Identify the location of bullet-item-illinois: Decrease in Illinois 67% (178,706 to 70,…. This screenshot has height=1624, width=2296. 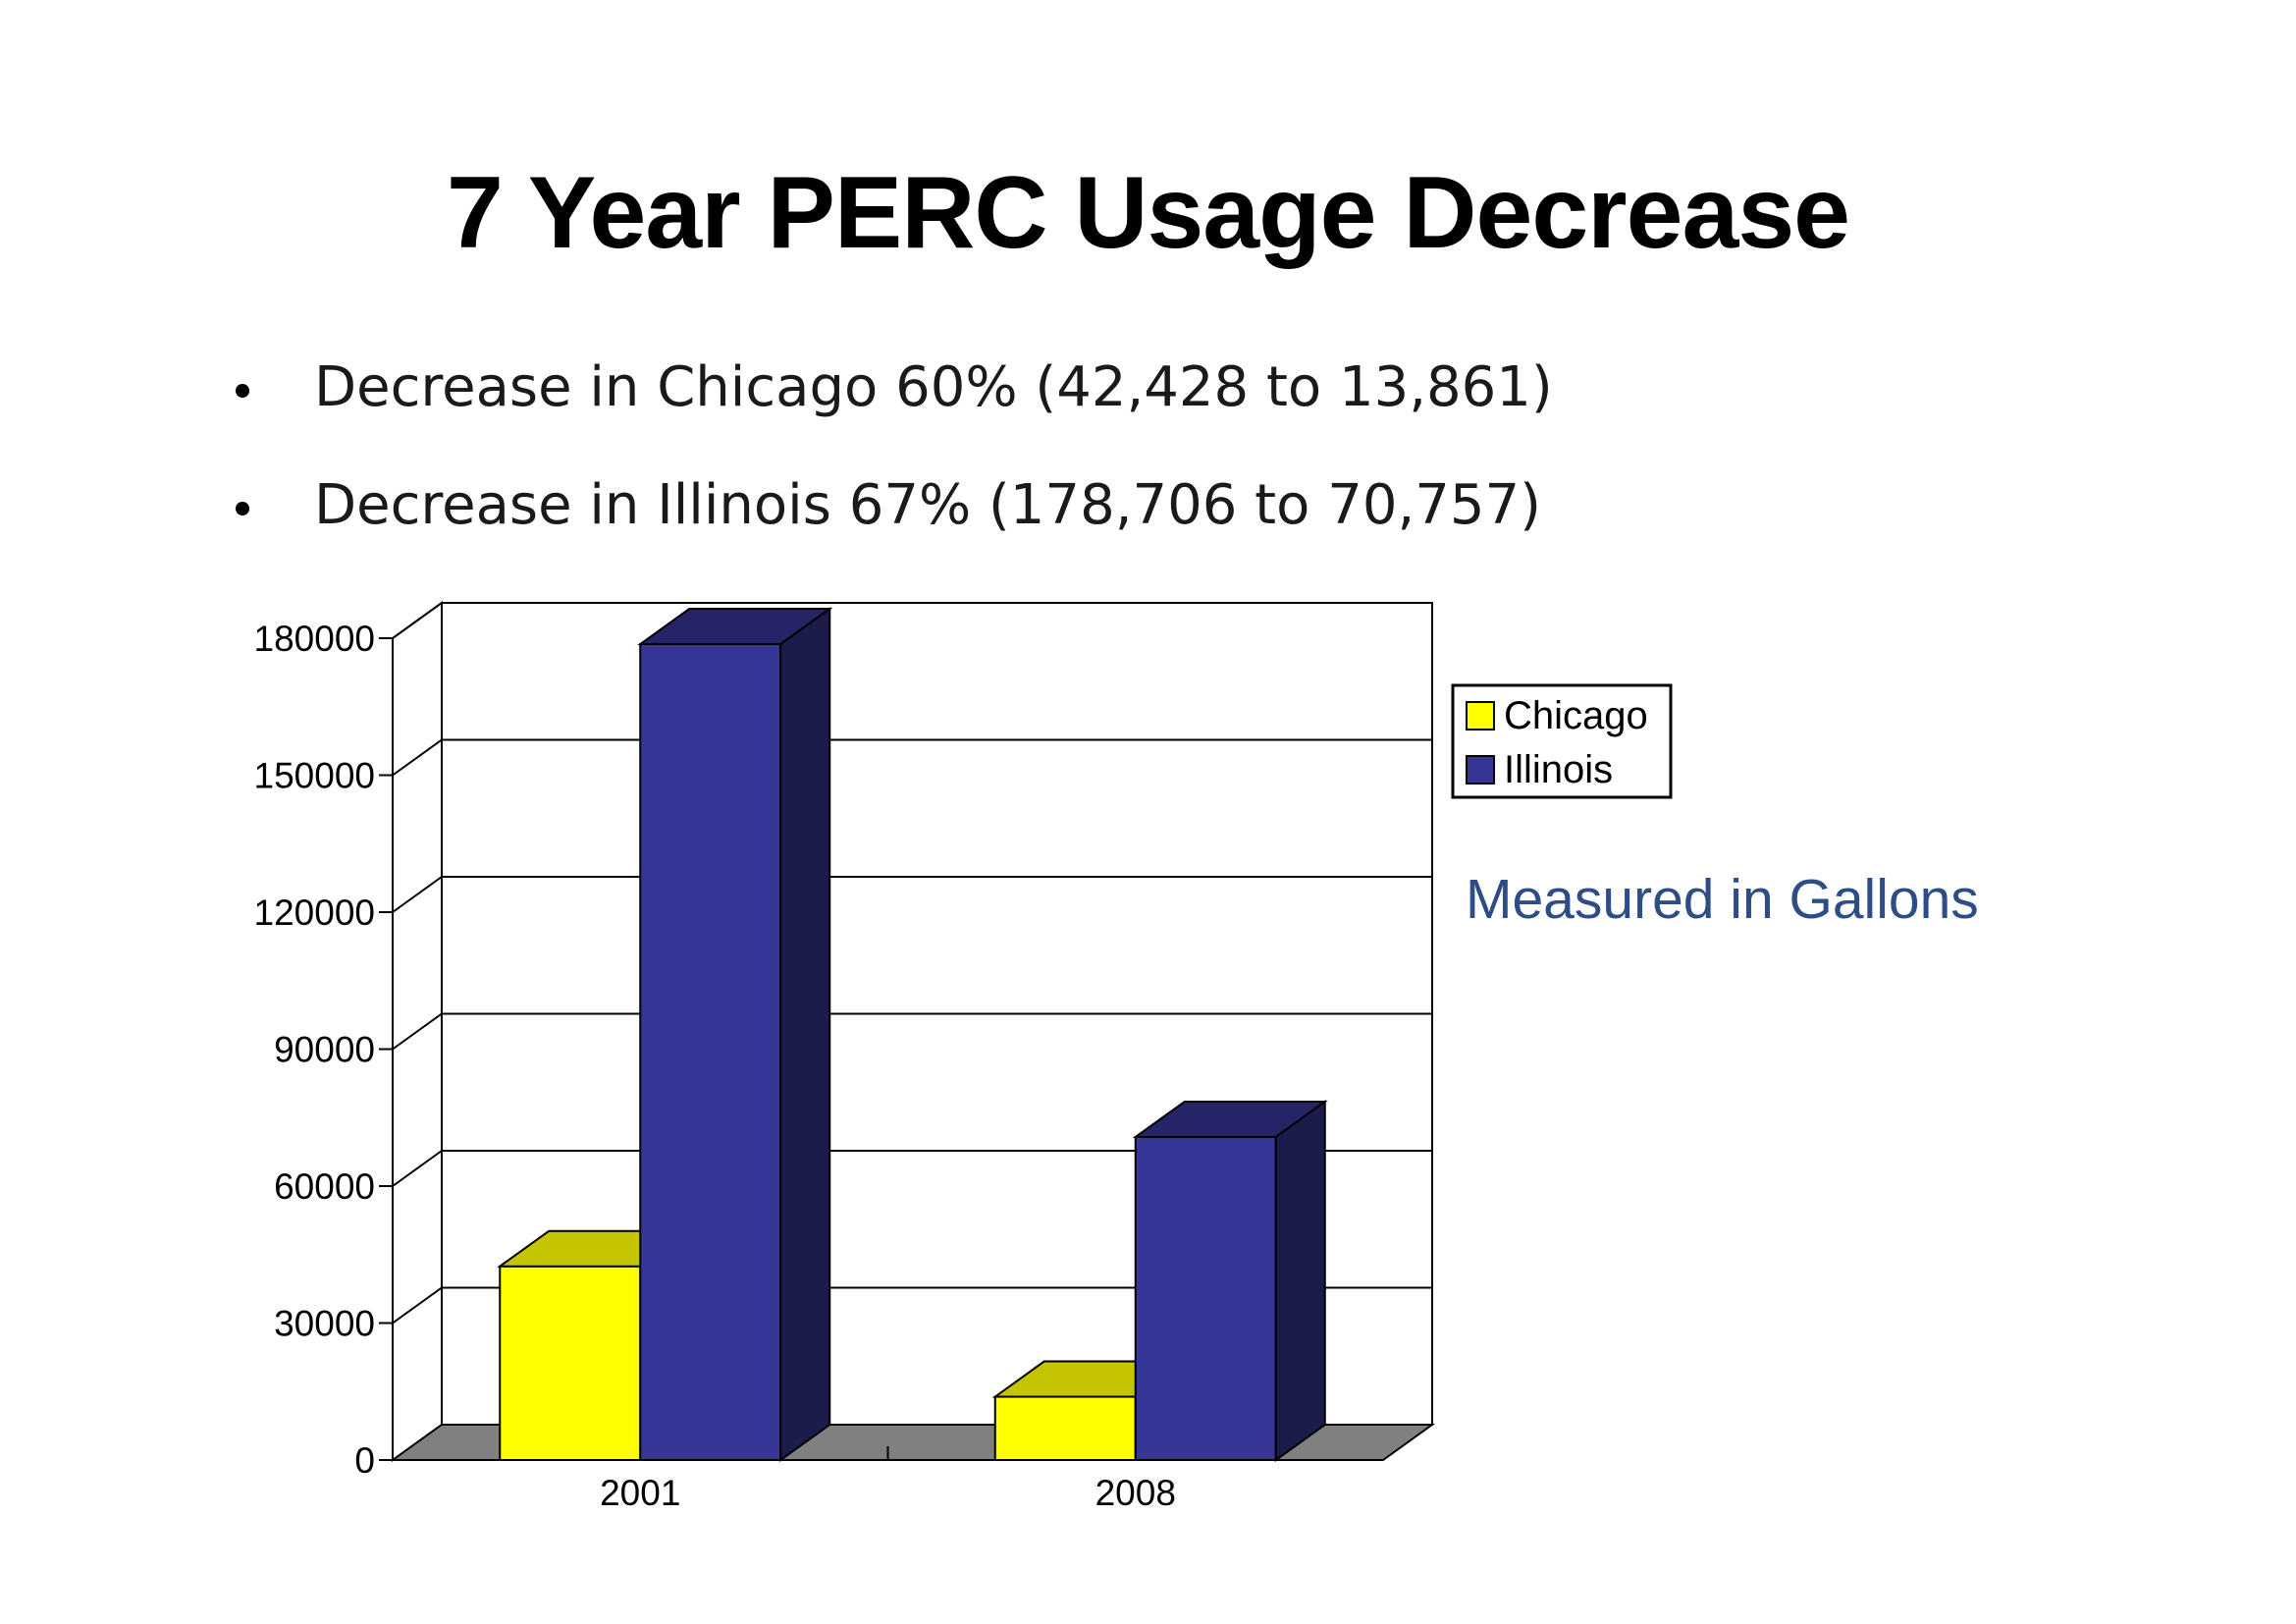
(894, 525).